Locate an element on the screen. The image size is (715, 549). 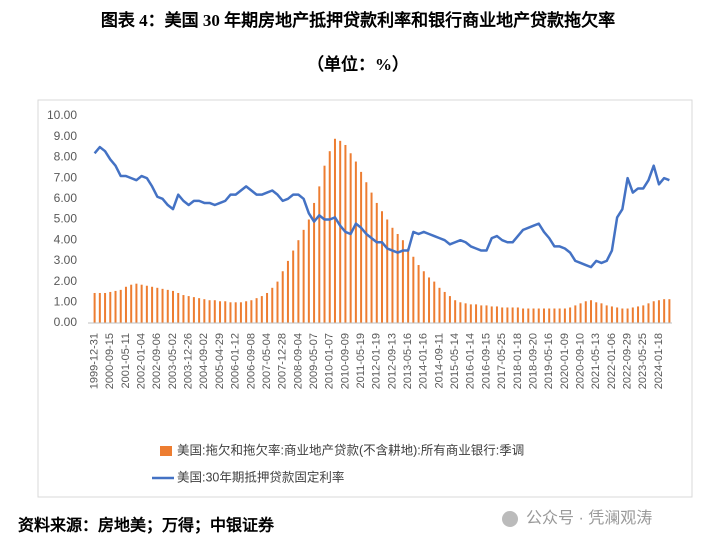
y-tick-label: 10.00 is located at coordinates (62, 115).